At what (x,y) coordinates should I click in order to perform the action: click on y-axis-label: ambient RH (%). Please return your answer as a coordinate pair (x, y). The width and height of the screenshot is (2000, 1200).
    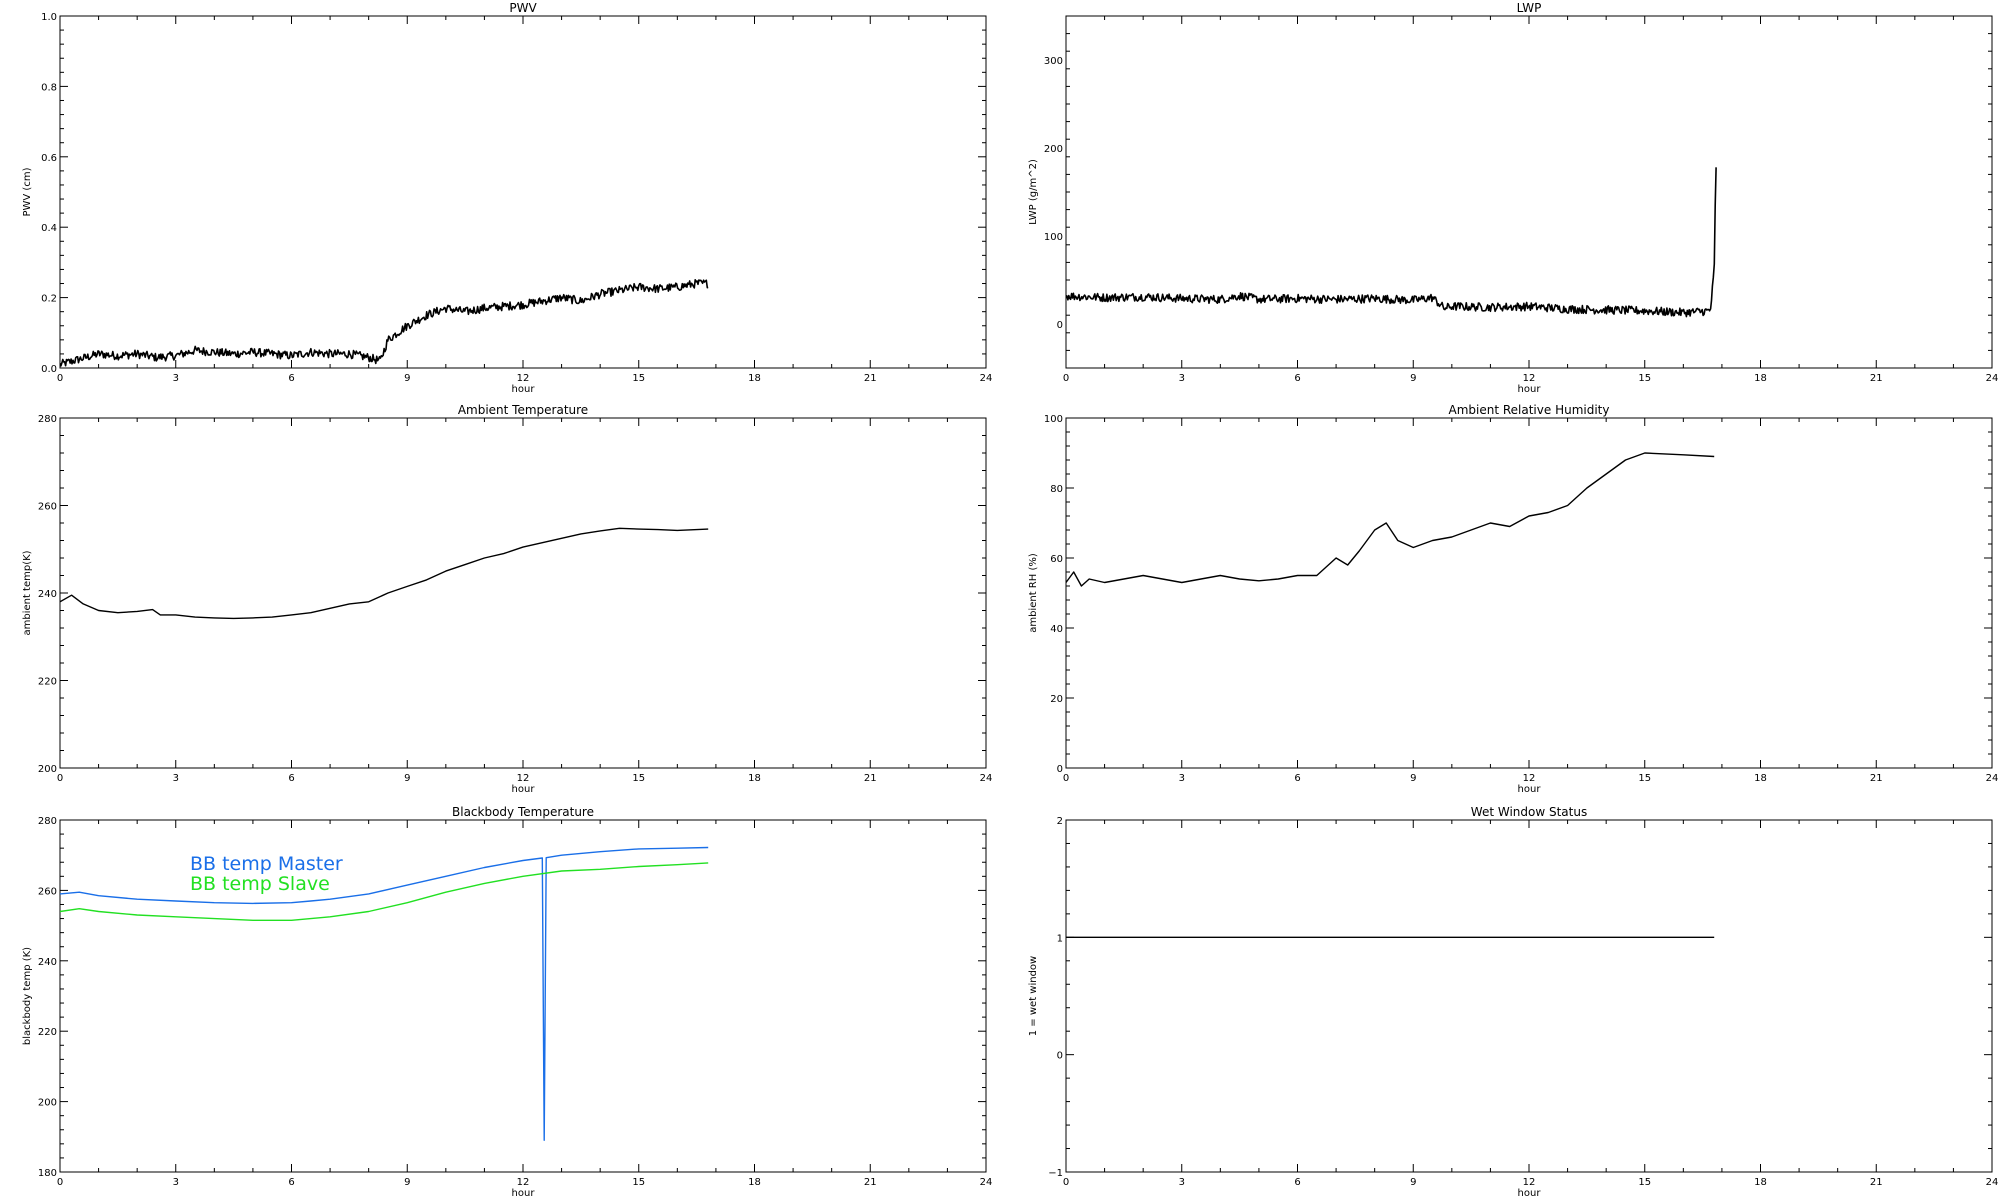
    Looking at the image, I should click on (1033, 593).